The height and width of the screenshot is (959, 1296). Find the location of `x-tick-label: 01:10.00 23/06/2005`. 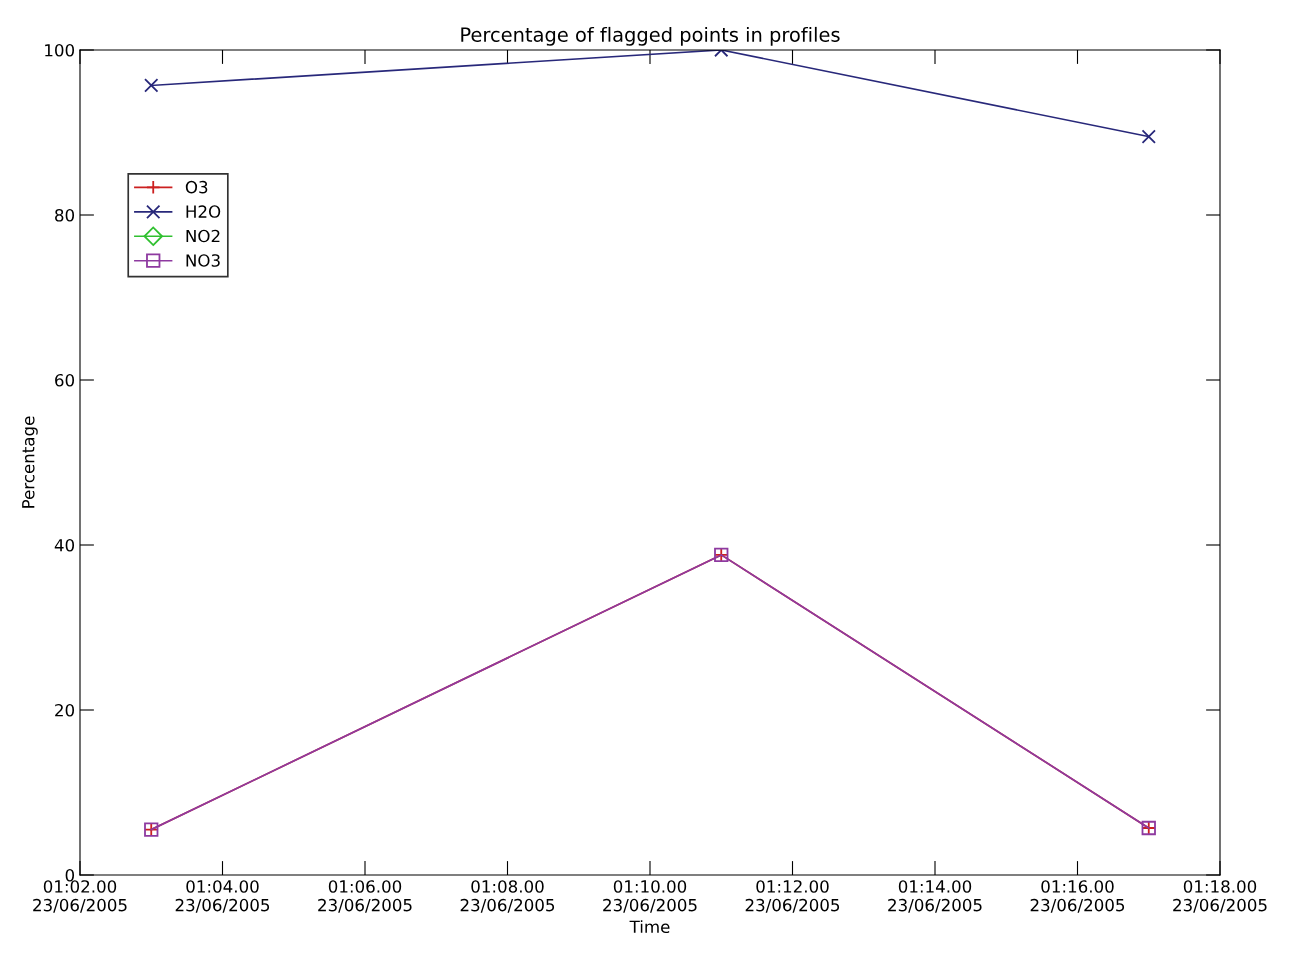

x-tick-label: 01:10.00 23/06/2005 is located at coordinates (650, 896).